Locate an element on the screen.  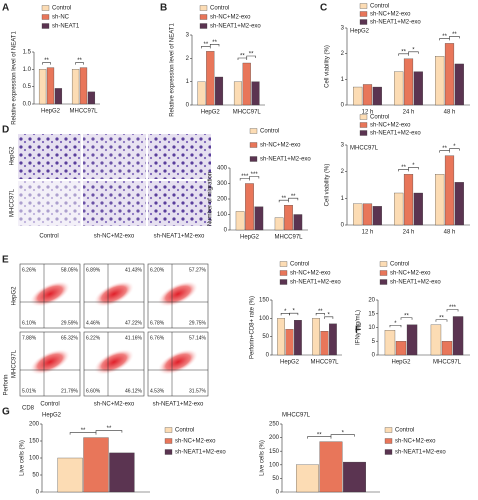
chart-title: HepG2 is located at coordinates (360, 32).